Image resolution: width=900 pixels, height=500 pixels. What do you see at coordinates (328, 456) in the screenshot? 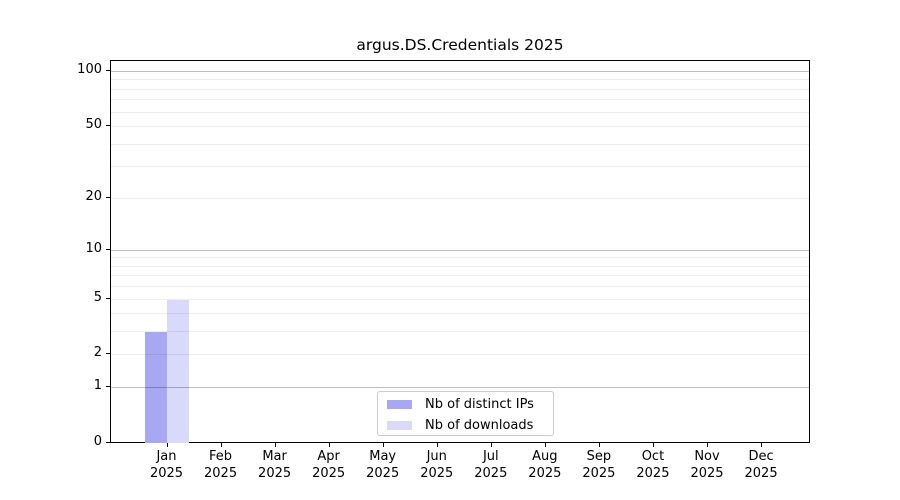
I see `x-tick-month: Apr` at bounding box center [328, 456].